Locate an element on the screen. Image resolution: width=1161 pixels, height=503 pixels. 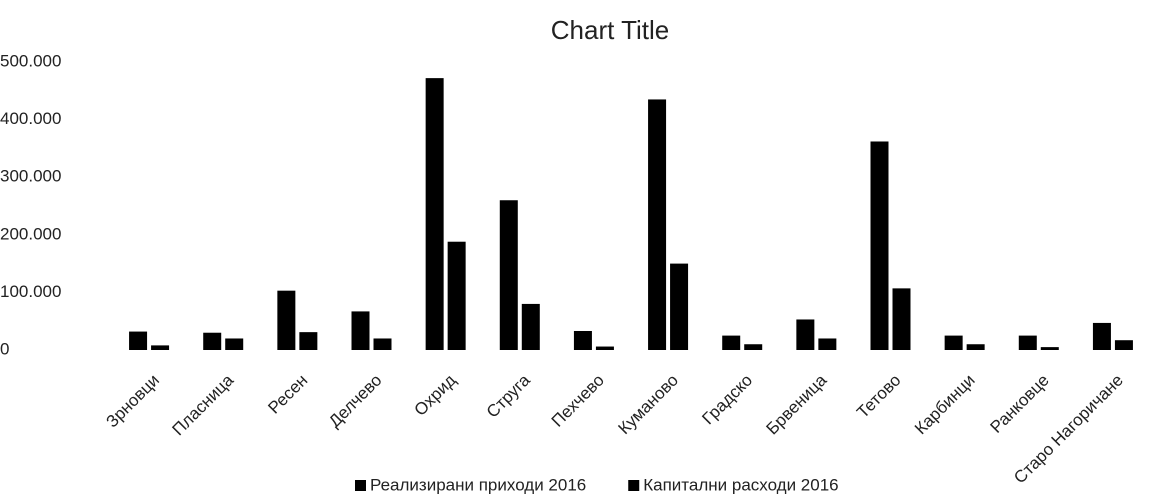
legend-label: Капитални расходи 2016 is located at coordinates (740, 484).